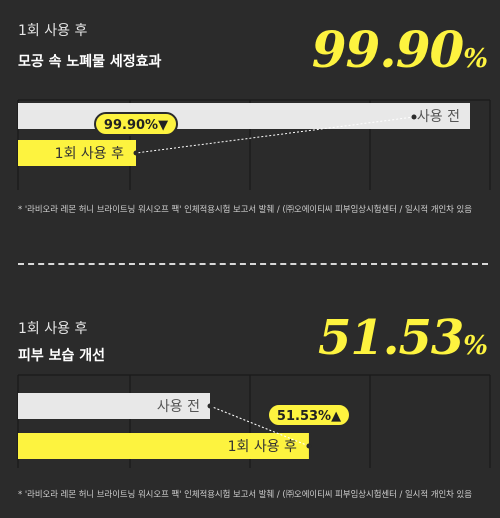  Describe the element at coordinates (388, 49) in the screenshot. I see `headline-number: 99.90` at that location.